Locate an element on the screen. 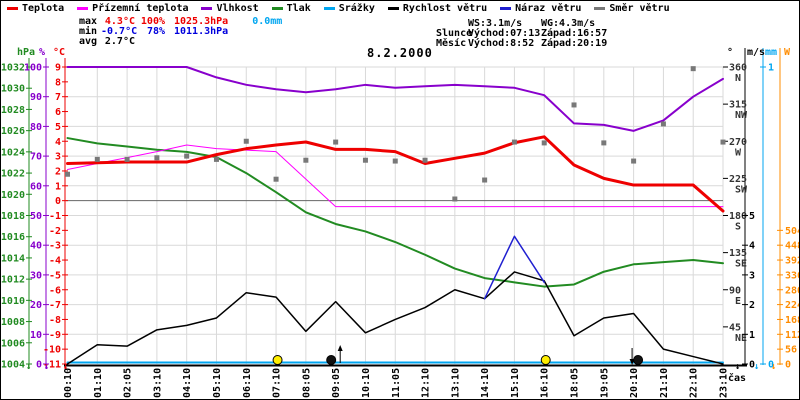  sunset-time: Západ:16:57 is located at coordinates (574, 33).